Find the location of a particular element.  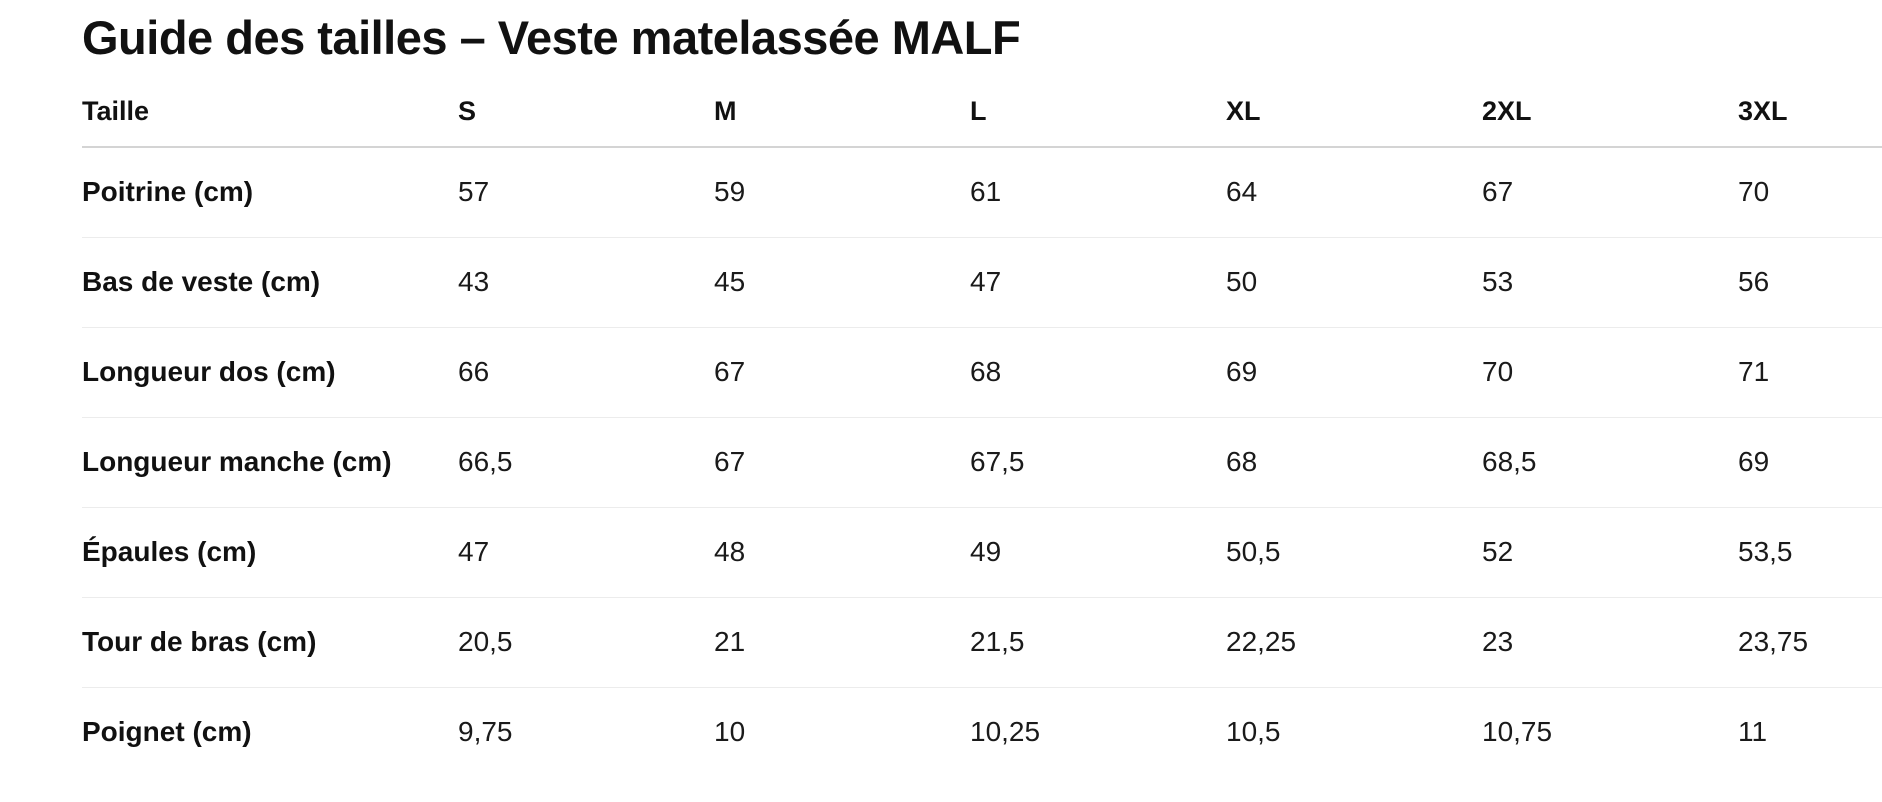

row-label: Bas de veste (cm) is located at coordinates (270, 281).